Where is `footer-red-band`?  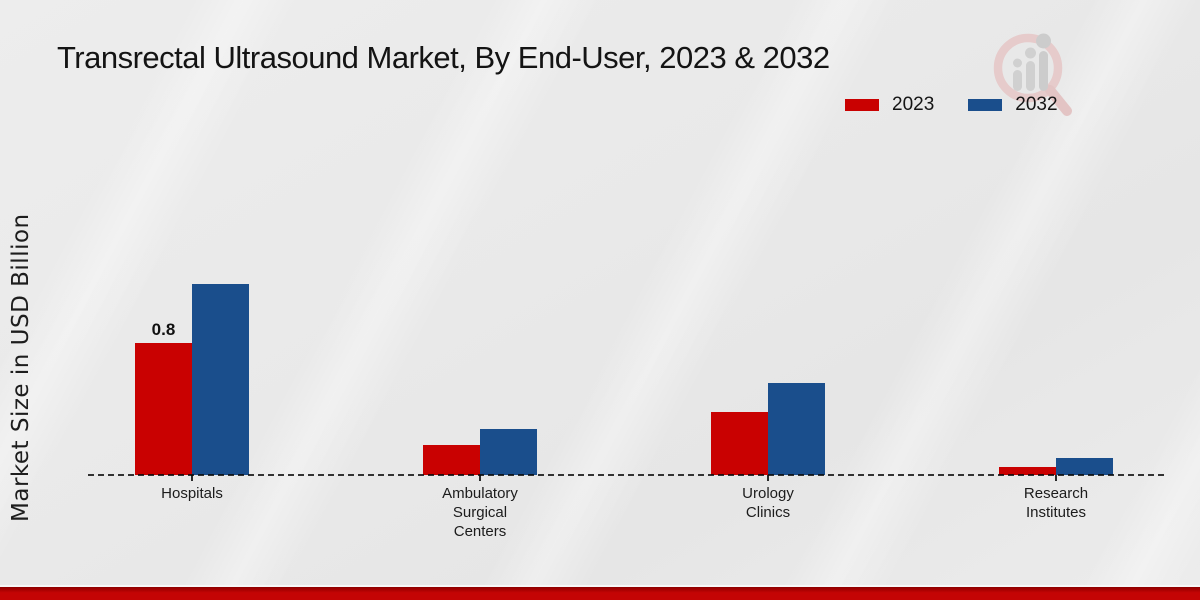 footer-red-band is located at coordinates (600, 593).